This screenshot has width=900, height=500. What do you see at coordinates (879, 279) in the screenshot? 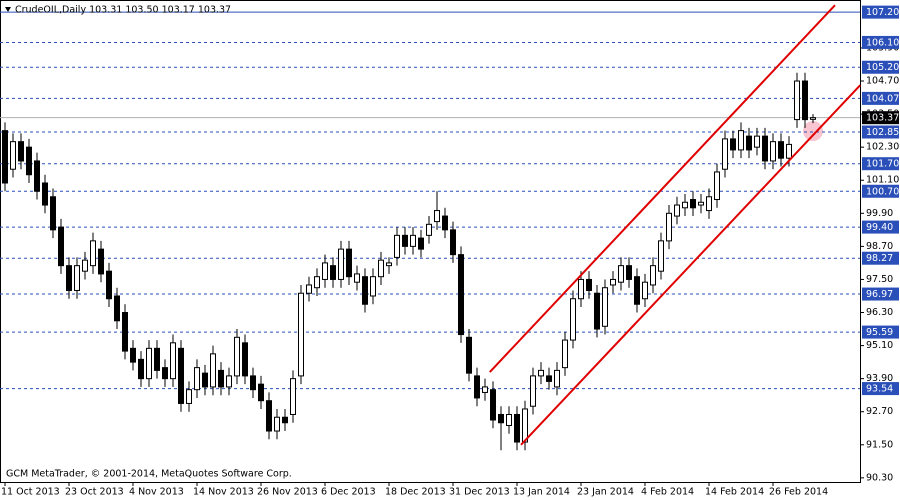
I see `y-tick-label: 97.50` at bounding box center [879, 279].